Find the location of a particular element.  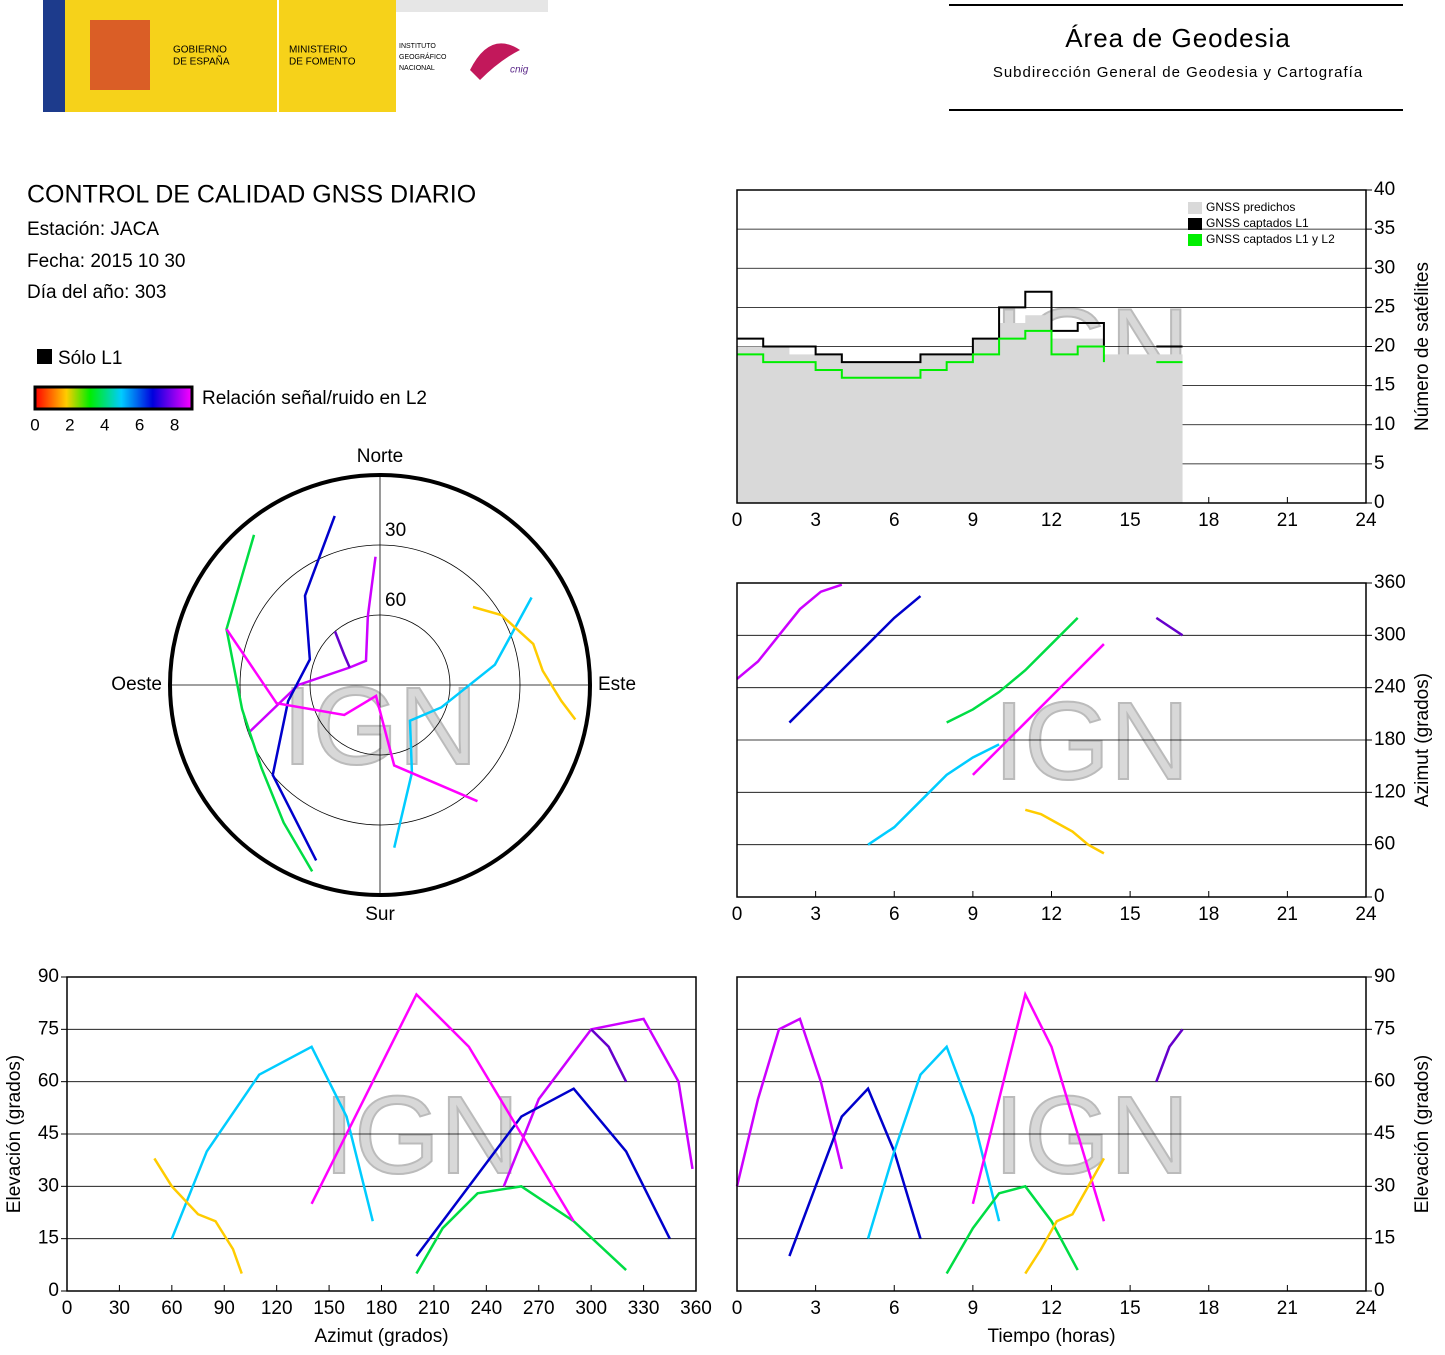

x-axis-label: Tiempo (horas) is located at coordinates (1051, 1336).